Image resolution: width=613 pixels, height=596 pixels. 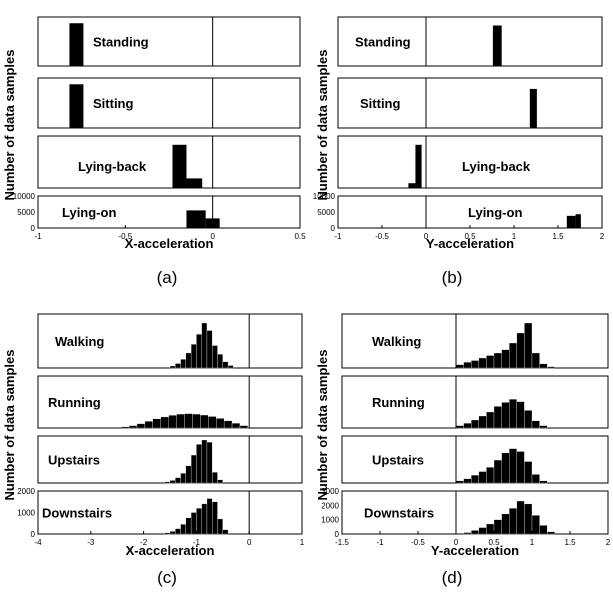 I want to click on y-tick-label: 2000, so click(x=26, y=491).